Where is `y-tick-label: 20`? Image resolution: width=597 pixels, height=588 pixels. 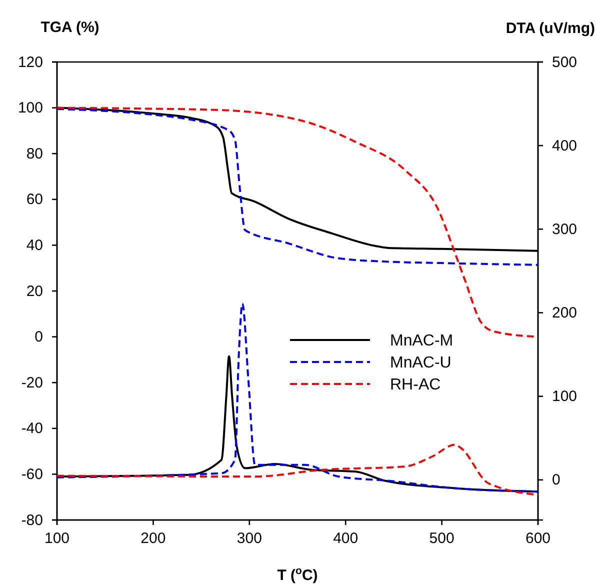 y-tick-label: 20 is located at coordinates (34, 291).